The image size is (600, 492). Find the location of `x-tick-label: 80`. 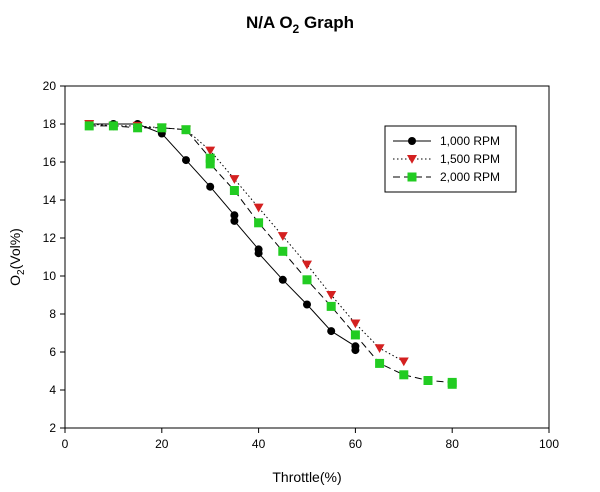

x-tick-label: 80 is located at coordinates (453, 444).